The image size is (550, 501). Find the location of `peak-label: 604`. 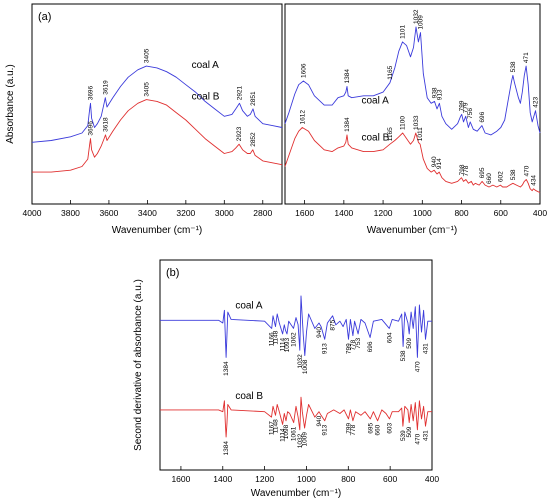

peak-label: 604 is located at coordinates (389, 337).